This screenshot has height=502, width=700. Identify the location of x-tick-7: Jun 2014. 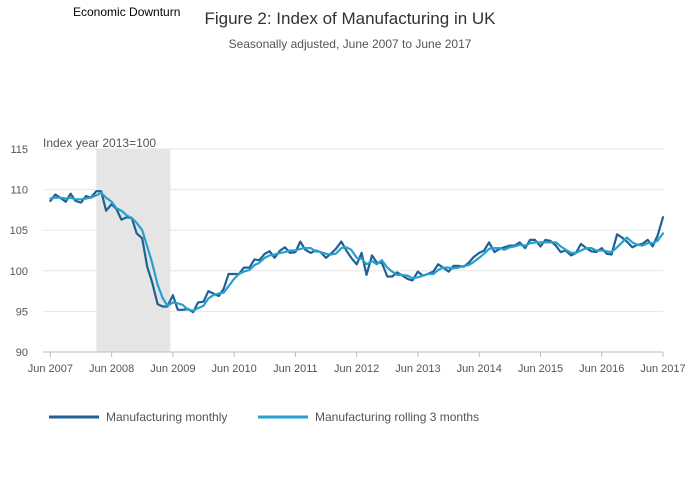
(479, 369).